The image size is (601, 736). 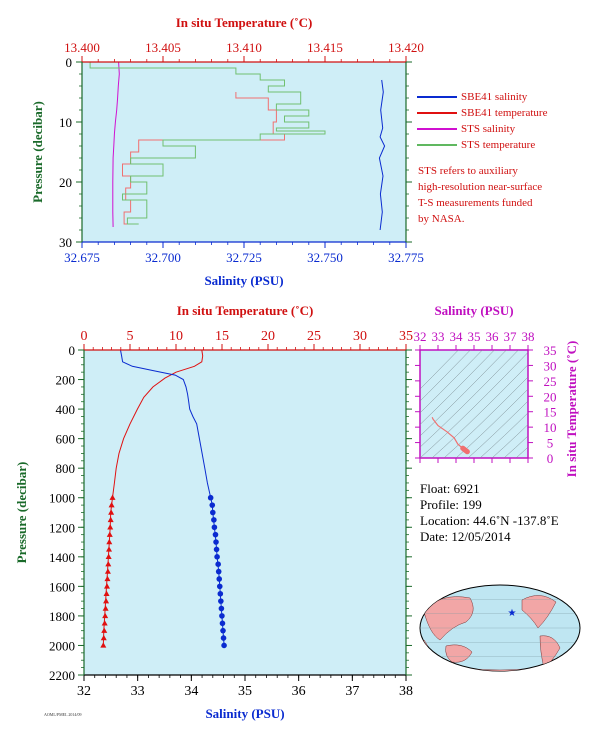 What do you see at coordinates (441, 219) in the screenshot?
I see `note-line: by NASA.` at bounding box center [441, 219].